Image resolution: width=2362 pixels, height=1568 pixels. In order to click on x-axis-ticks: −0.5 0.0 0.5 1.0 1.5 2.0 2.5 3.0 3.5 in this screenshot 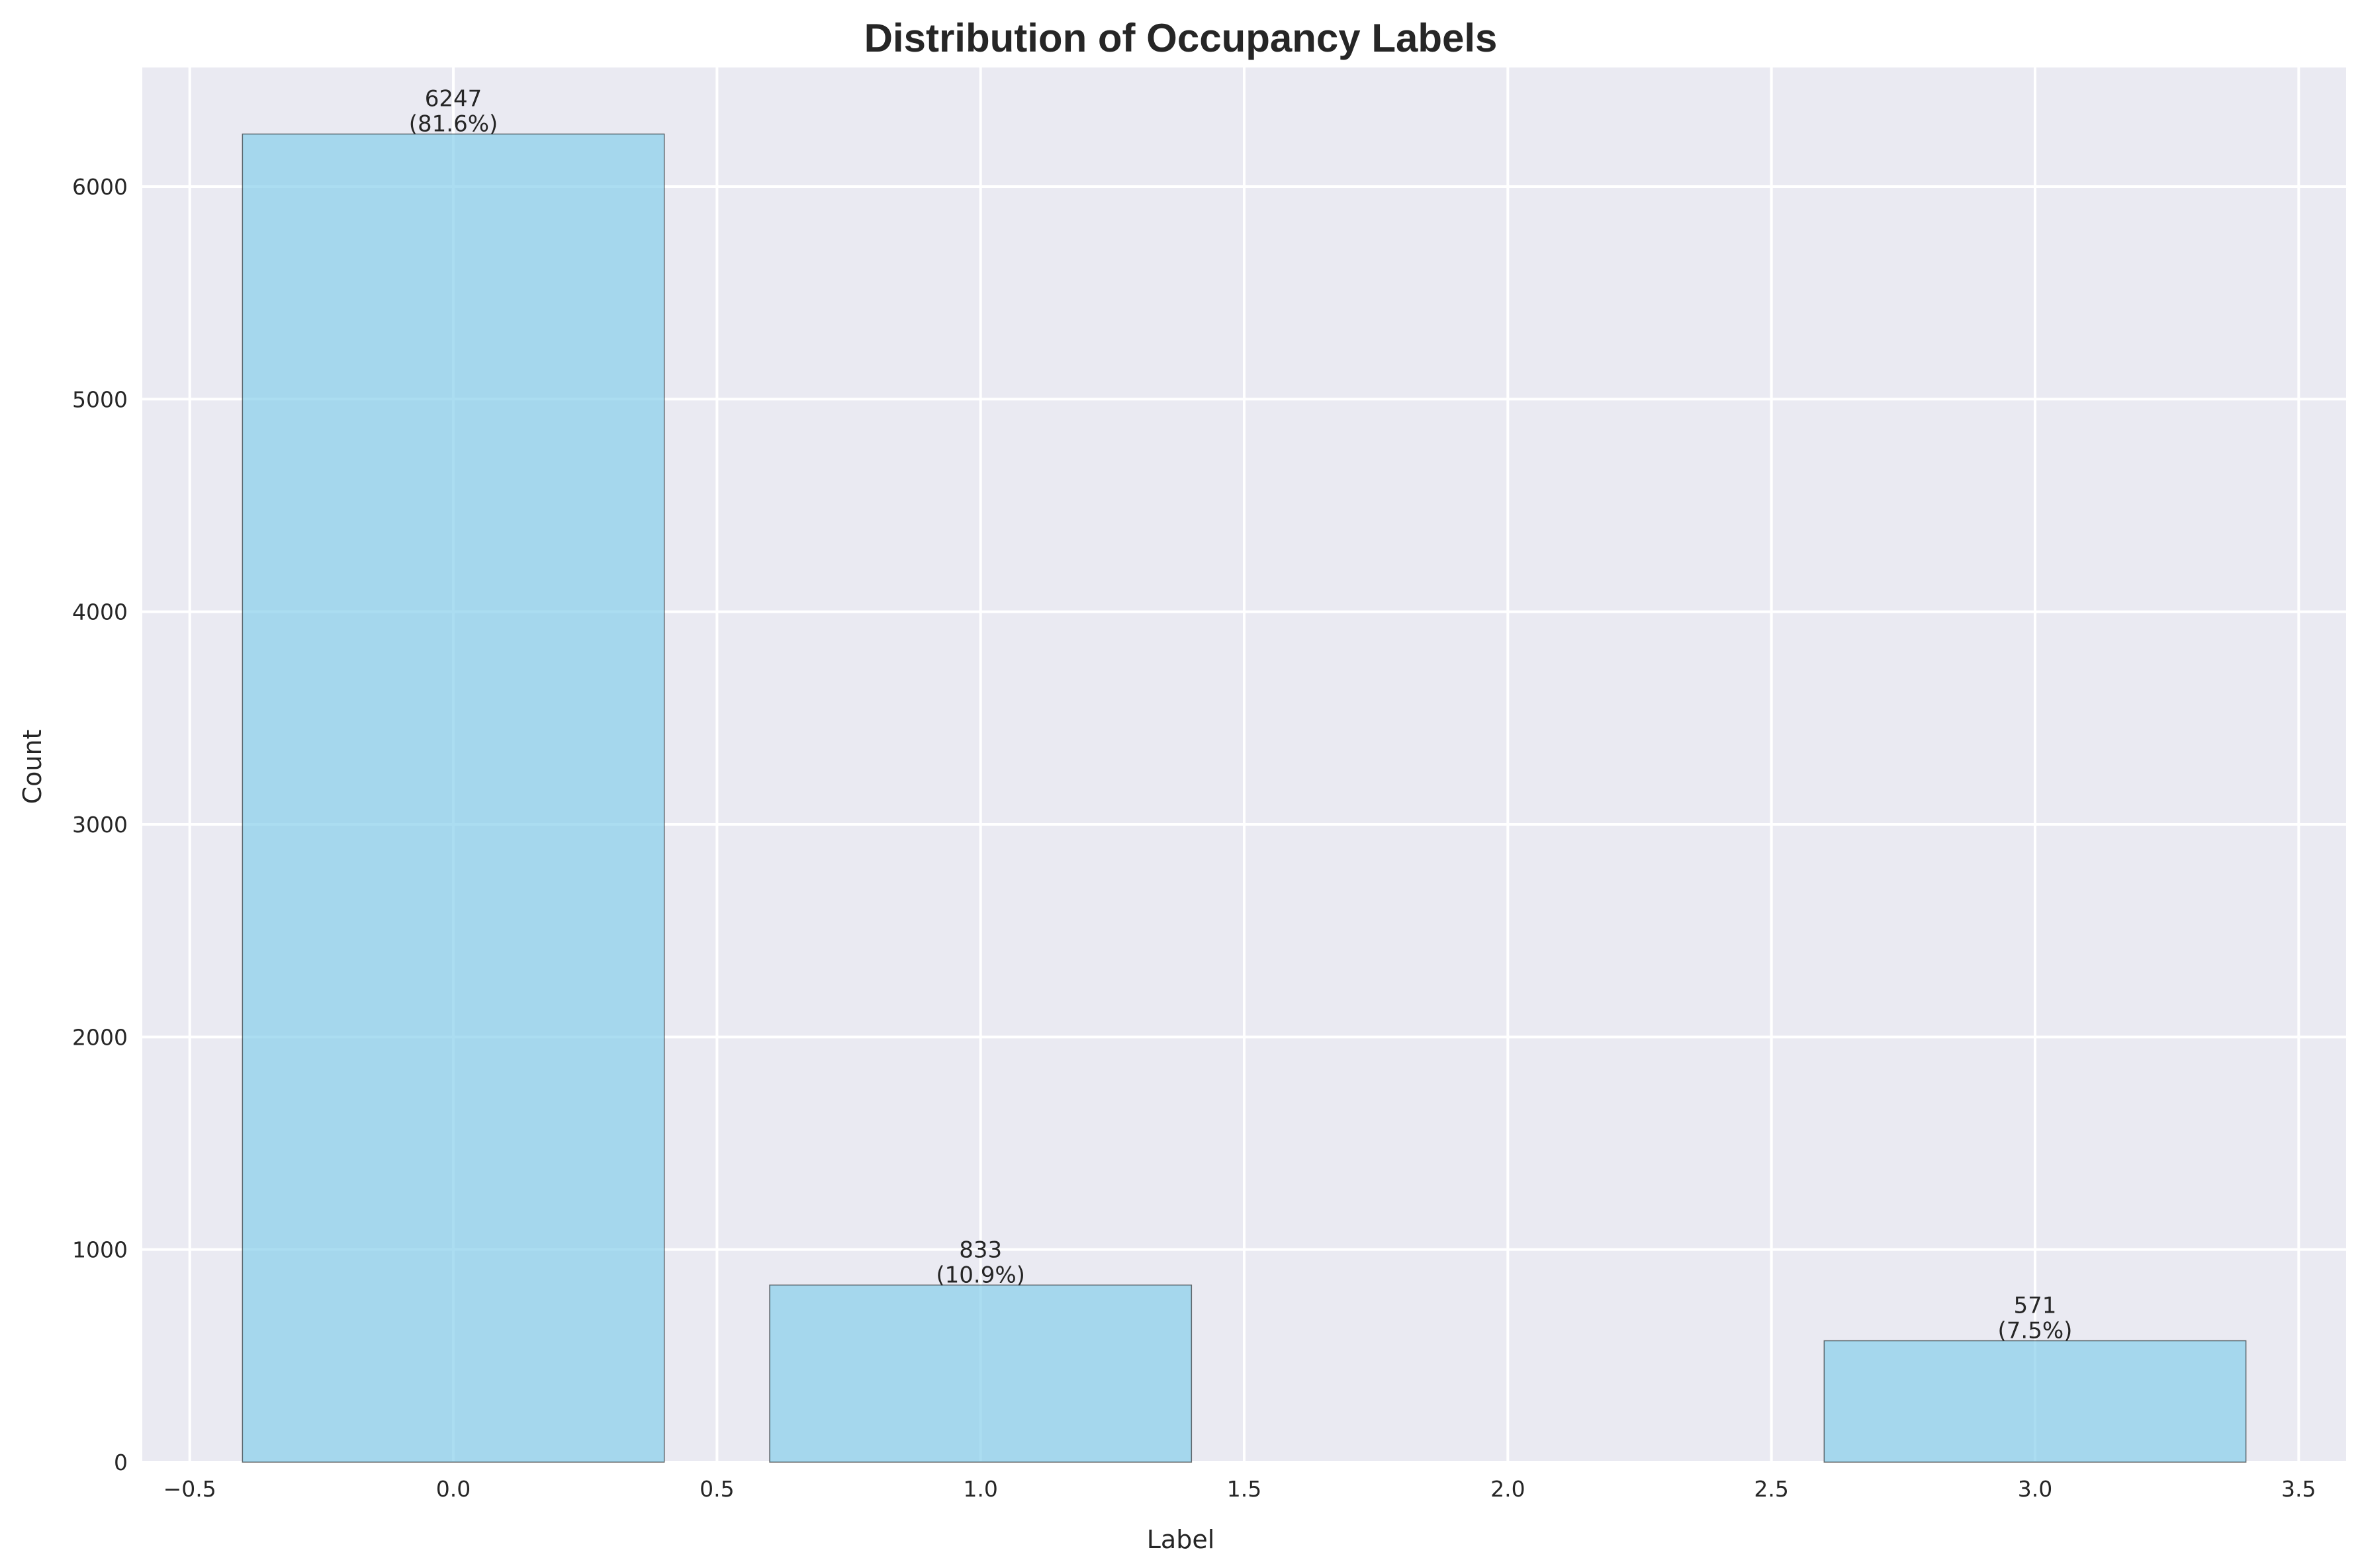, I will do `click(1239, 1489)`.